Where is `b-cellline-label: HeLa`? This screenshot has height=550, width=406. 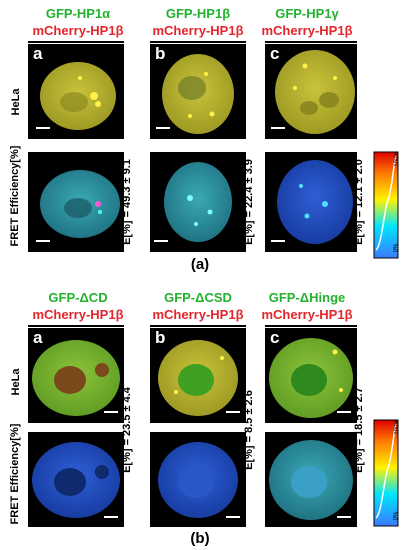
b-cellline-label: HeLa is located at coordinates (16, 382).